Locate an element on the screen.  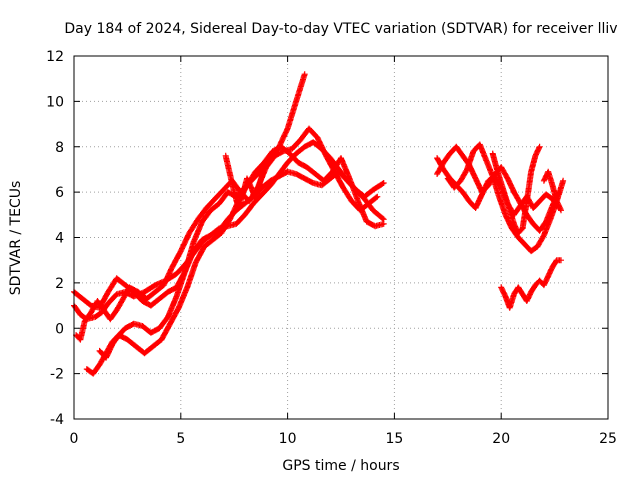
y-tick-label: 0 is located at coordinates (59, 329).